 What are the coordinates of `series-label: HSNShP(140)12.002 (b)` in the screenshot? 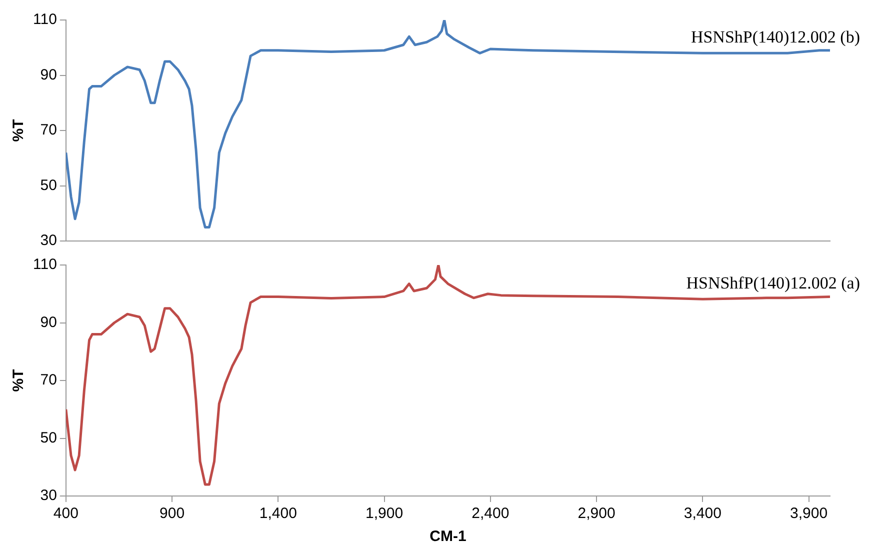 It's located at (775, 36).